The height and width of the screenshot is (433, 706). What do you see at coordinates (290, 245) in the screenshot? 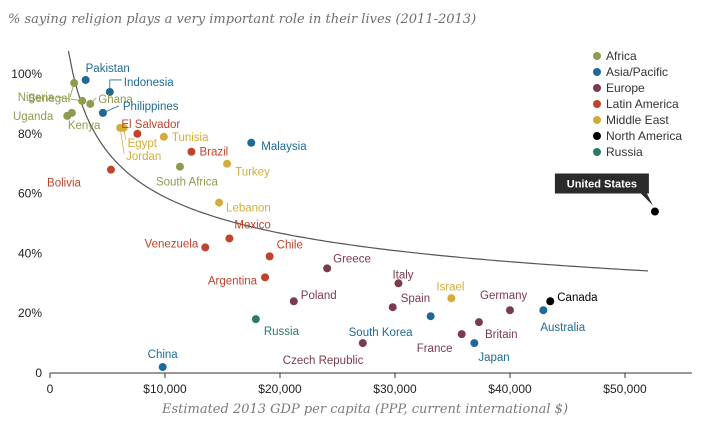
I see `point-label: Chile` at bounding box center [290, 245].